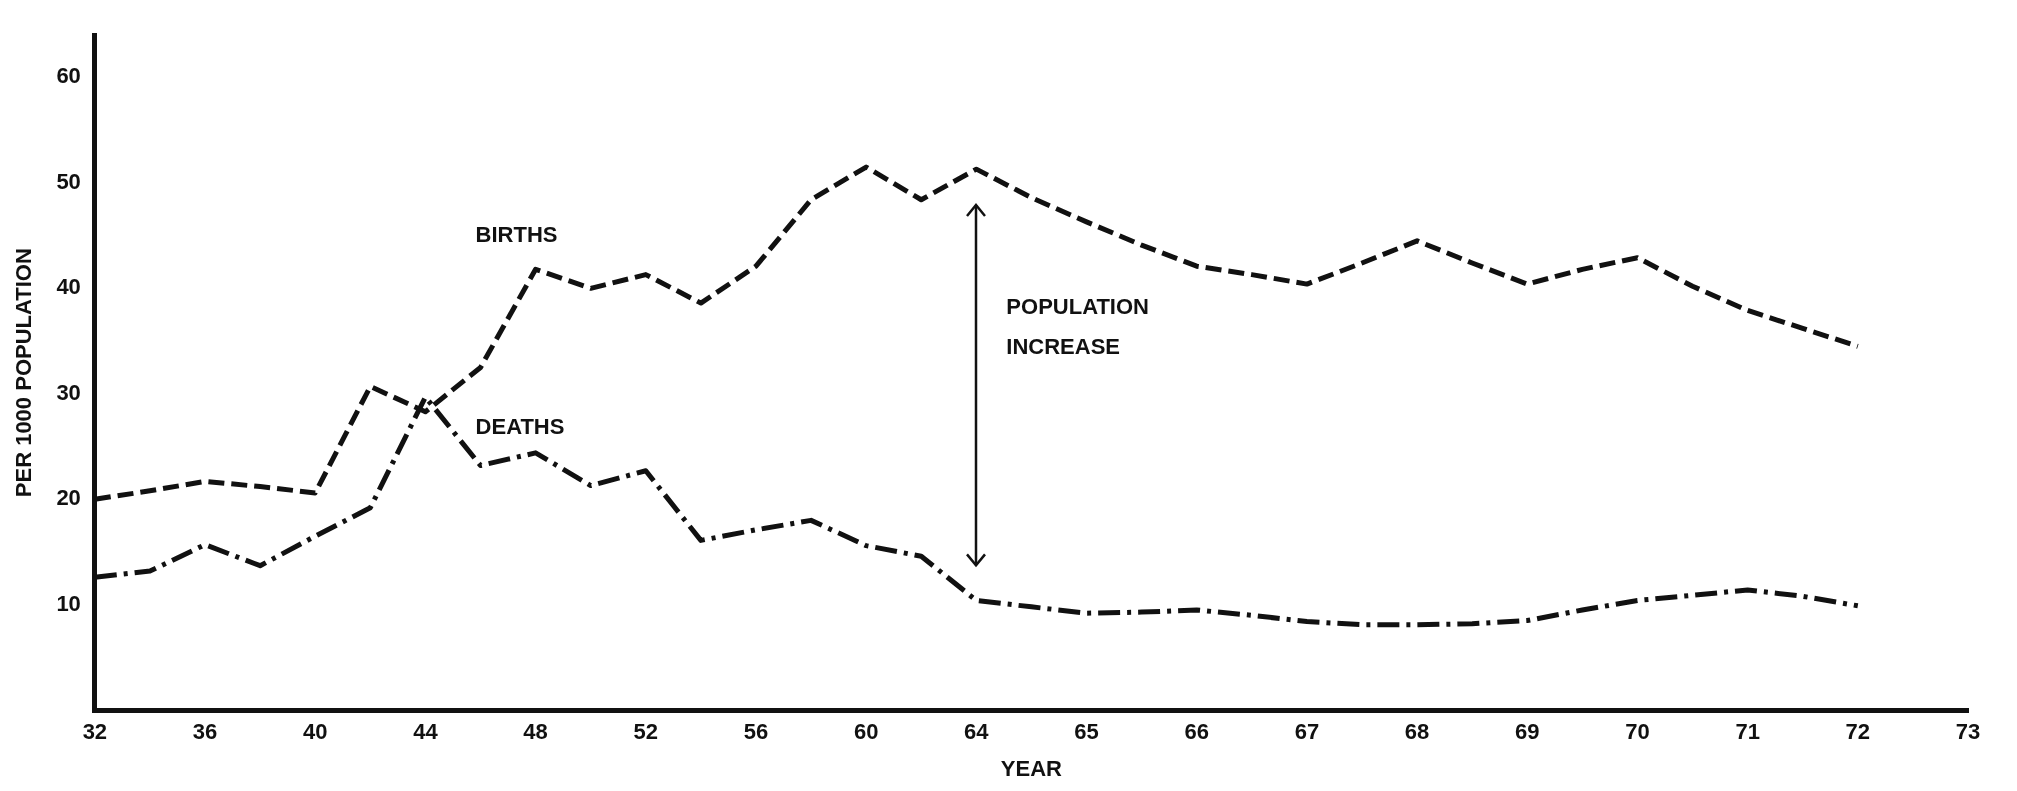 This screenshot has height=791, width=2017. What do you see at coordinates (1968, 732) in the screenshot?
I see `x-tick-label: 73` at bounding box center [1968, 732].